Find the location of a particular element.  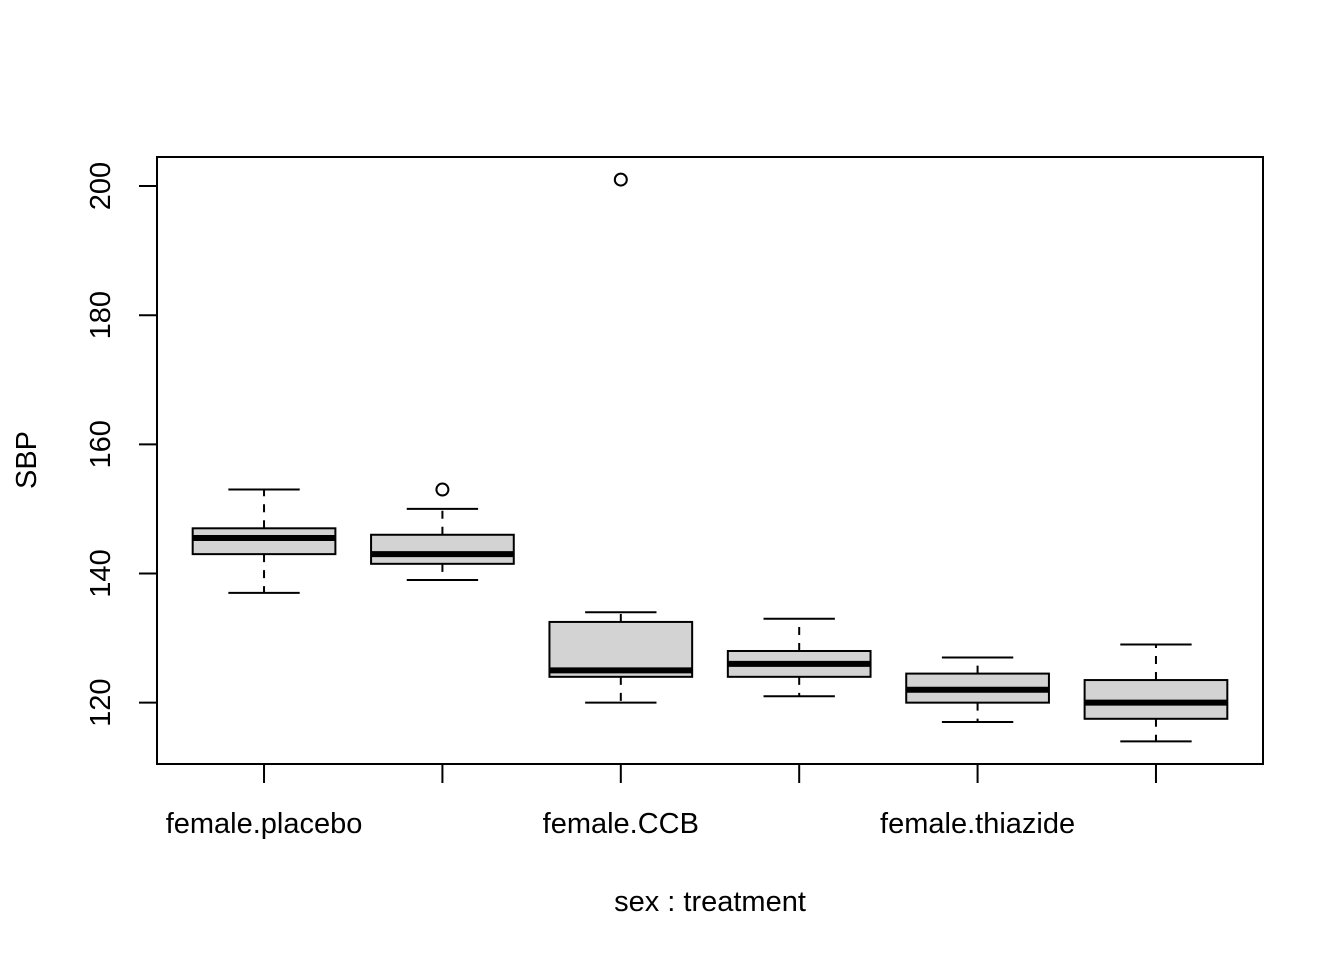

x-tick-label: female.CCB is located at coordinates (621, 824).